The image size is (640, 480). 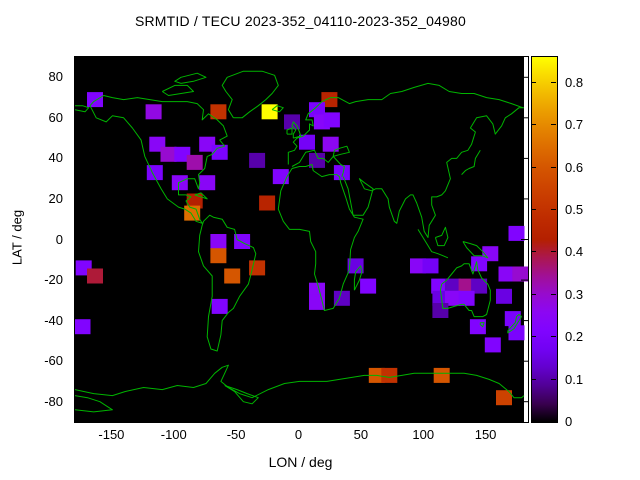 I want to click on x-tick-label: -50, so click(x=236, y=434).